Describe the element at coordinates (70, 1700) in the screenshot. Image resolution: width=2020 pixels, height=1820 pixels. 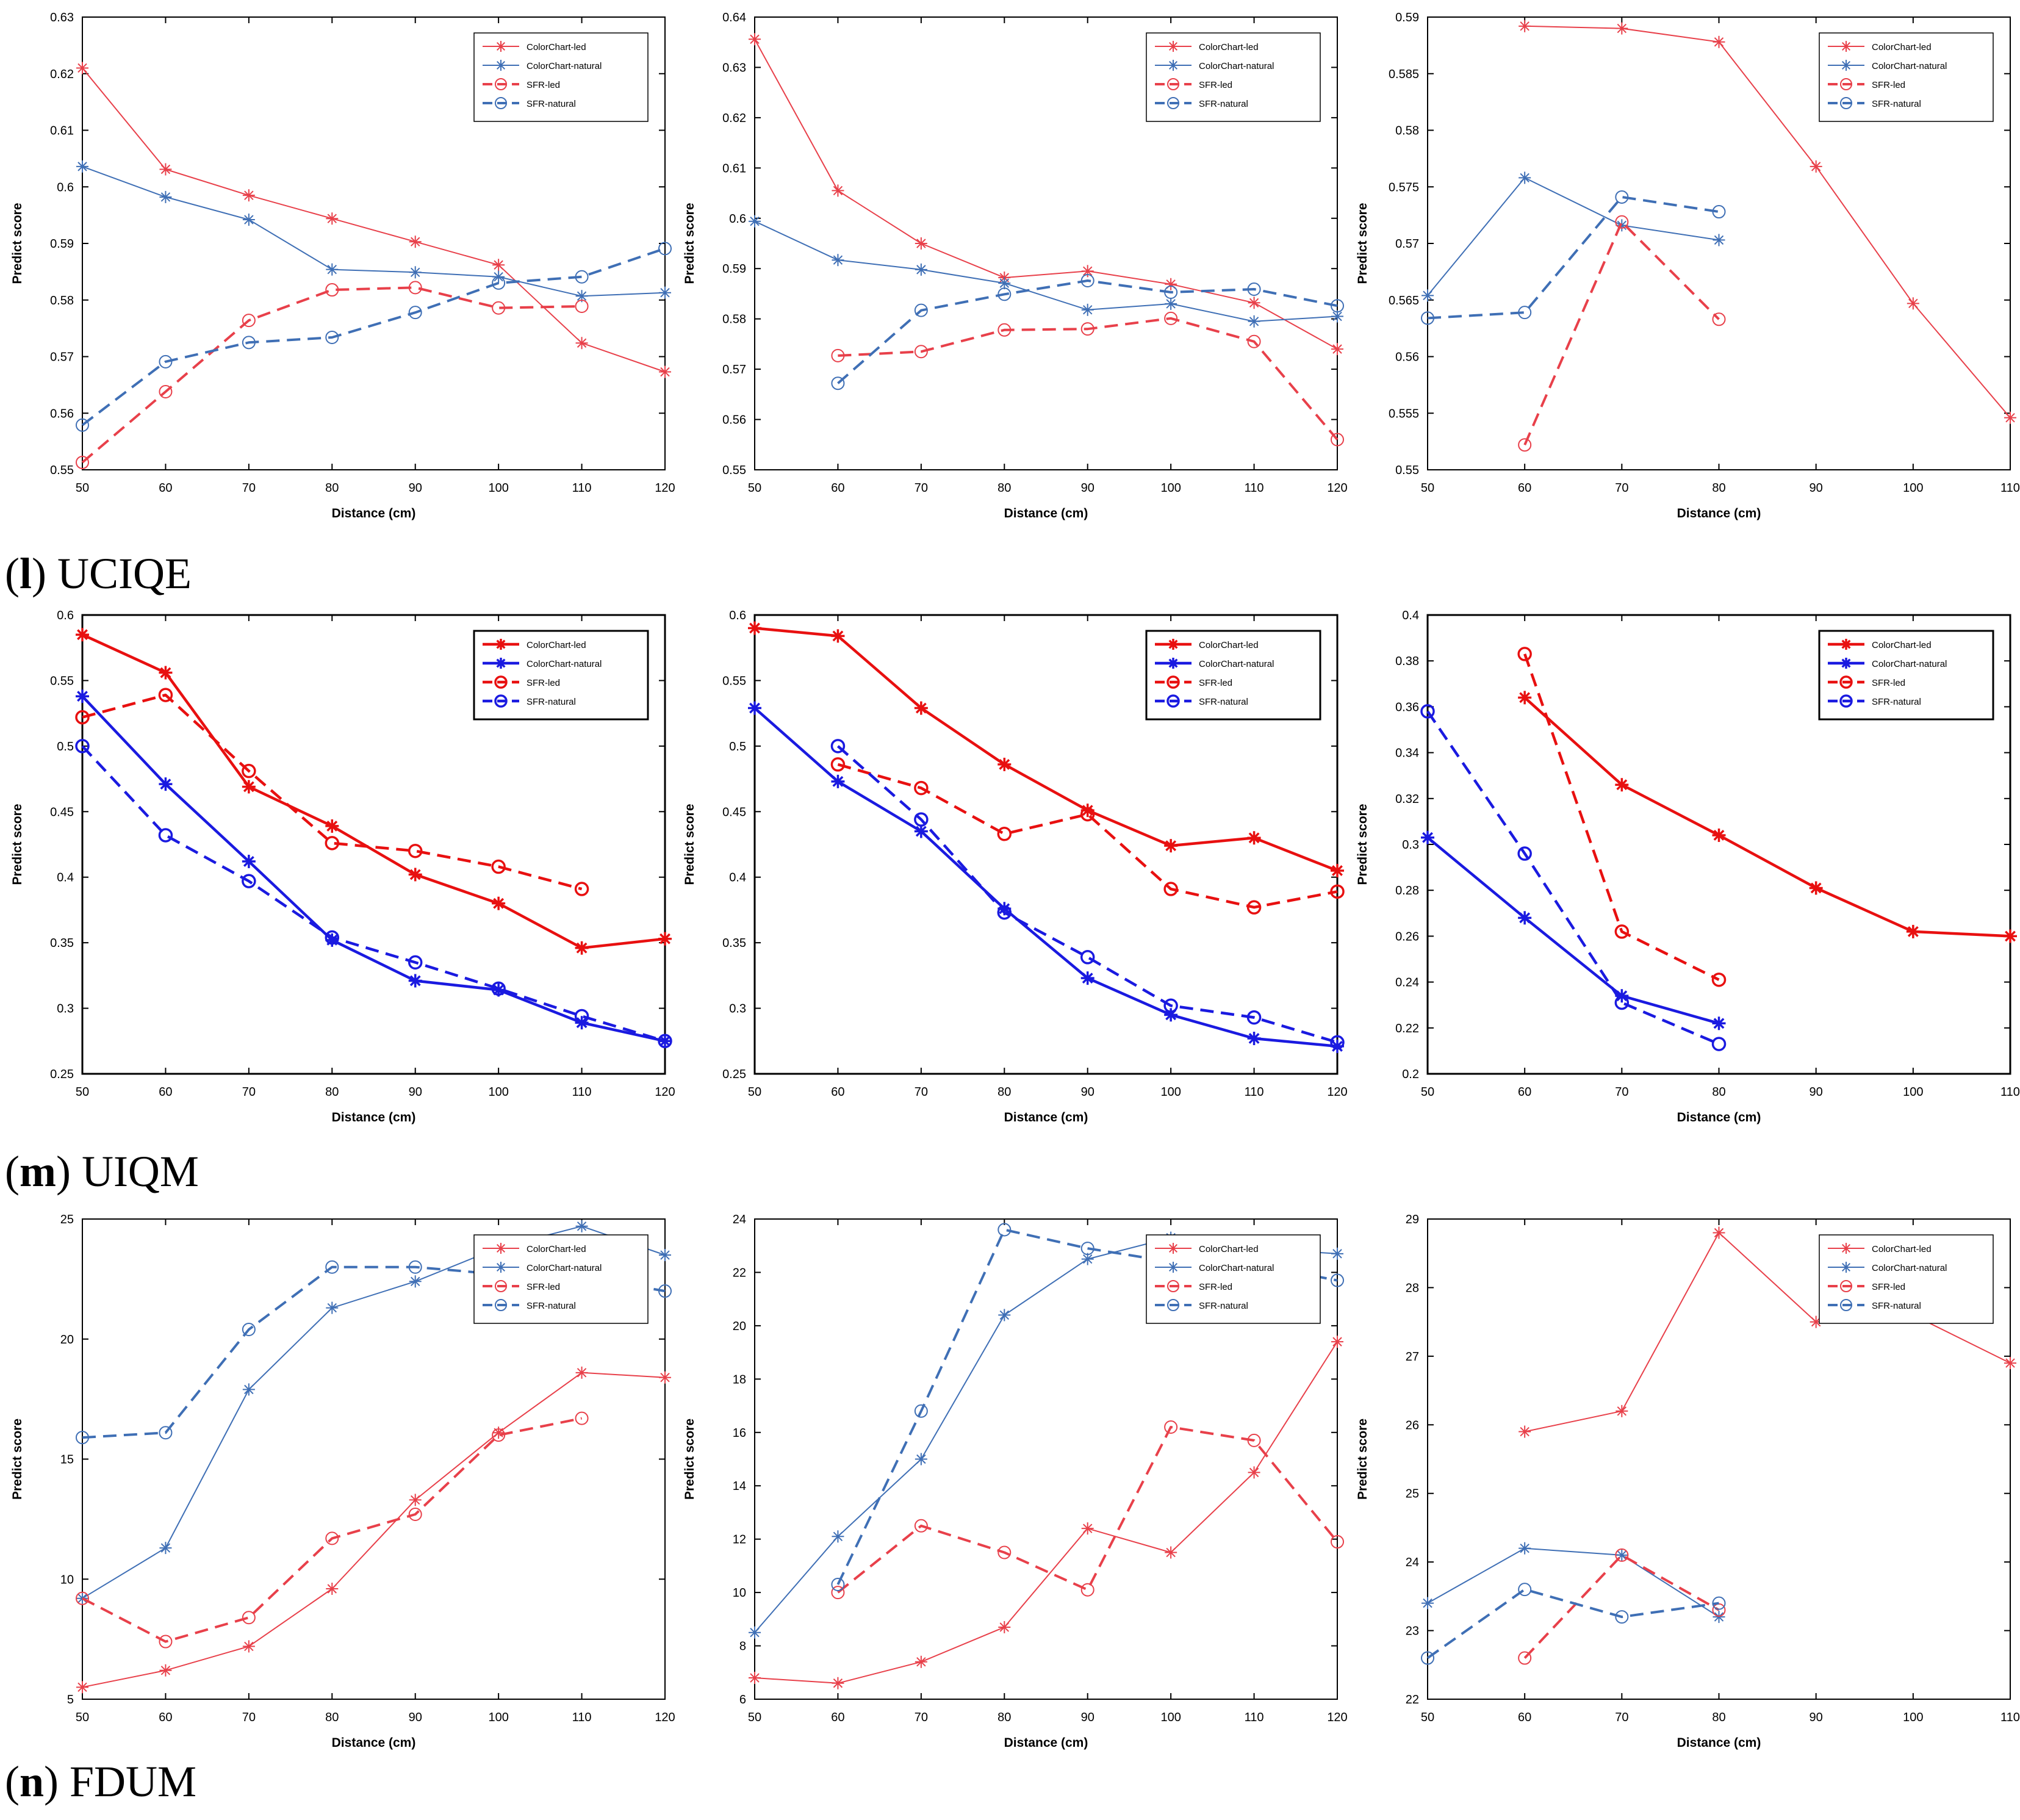
I see `y-tick-label: 5` at that location.